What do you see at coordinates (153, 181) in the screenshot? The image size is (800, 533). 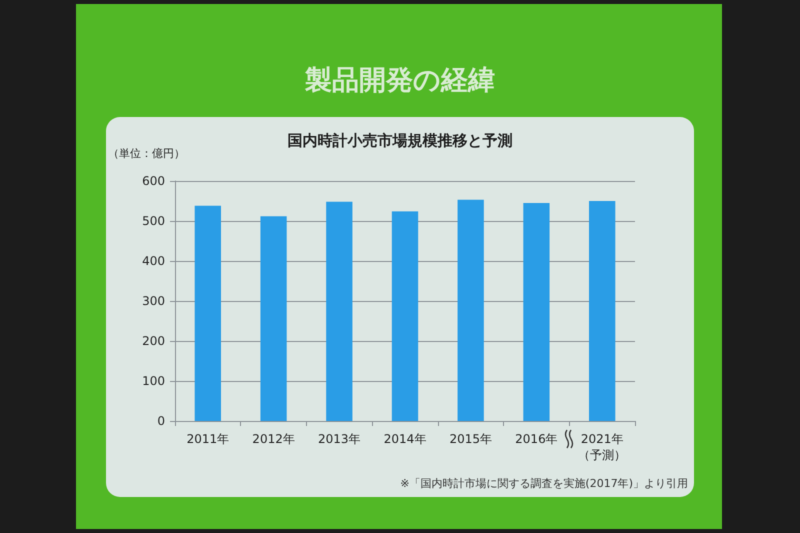 I see `y-tick-label: 600` at bounding box center [153, 181].